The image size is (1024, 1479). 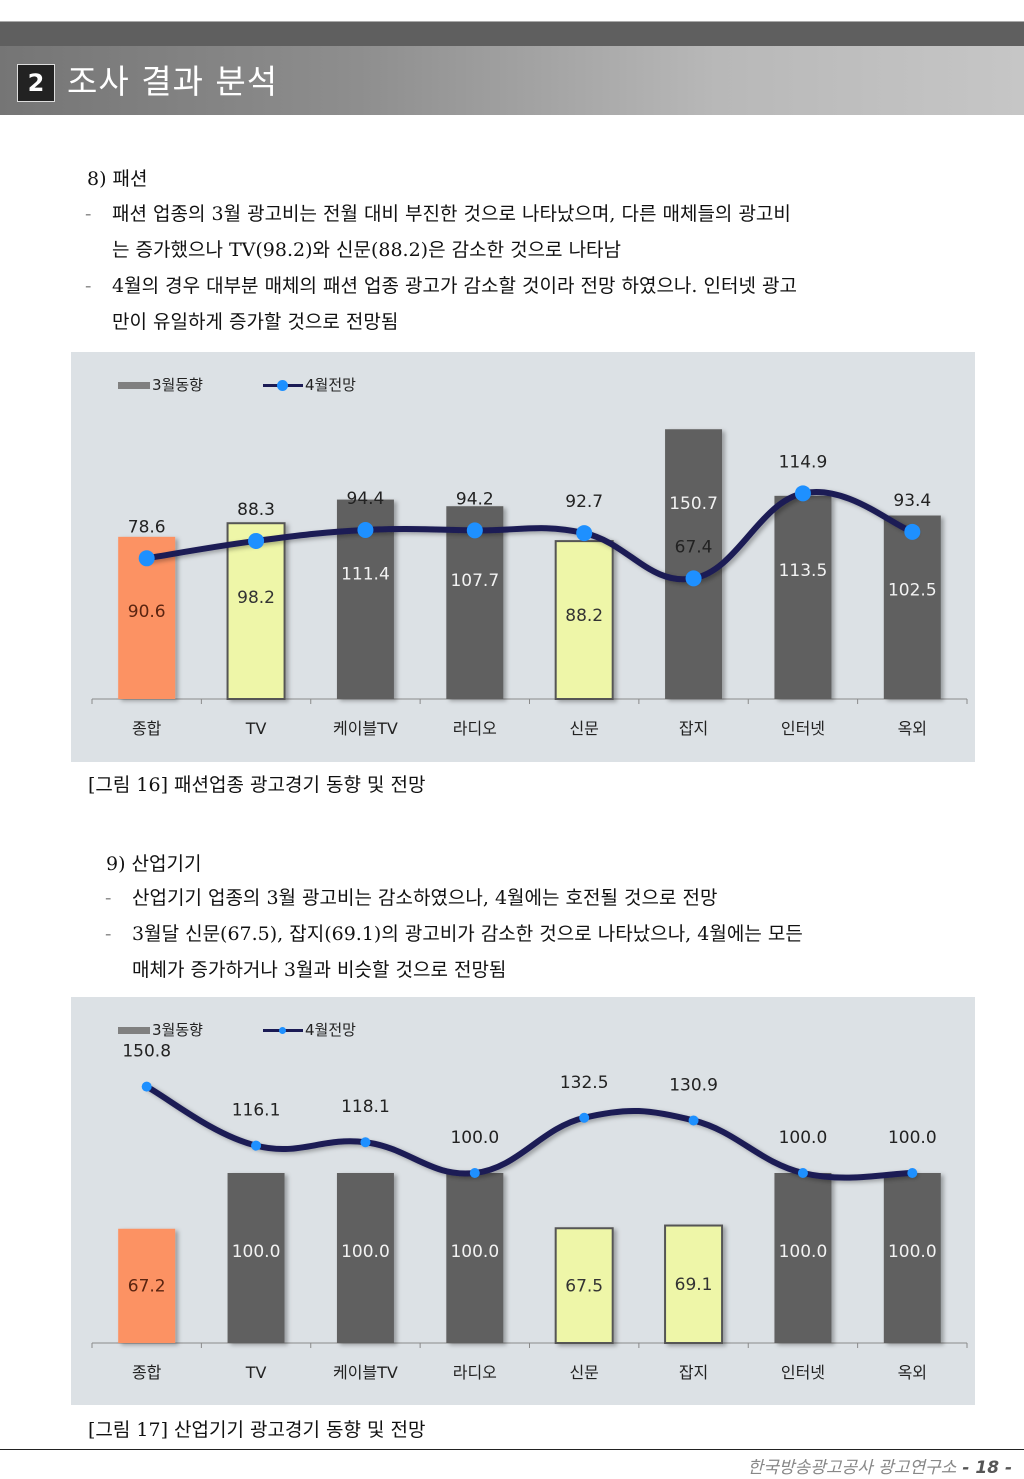 What do you see at coordinates (134, 385) in the screenshot?
I see `legend-bar-swatch` at bounding box center [134, 385].